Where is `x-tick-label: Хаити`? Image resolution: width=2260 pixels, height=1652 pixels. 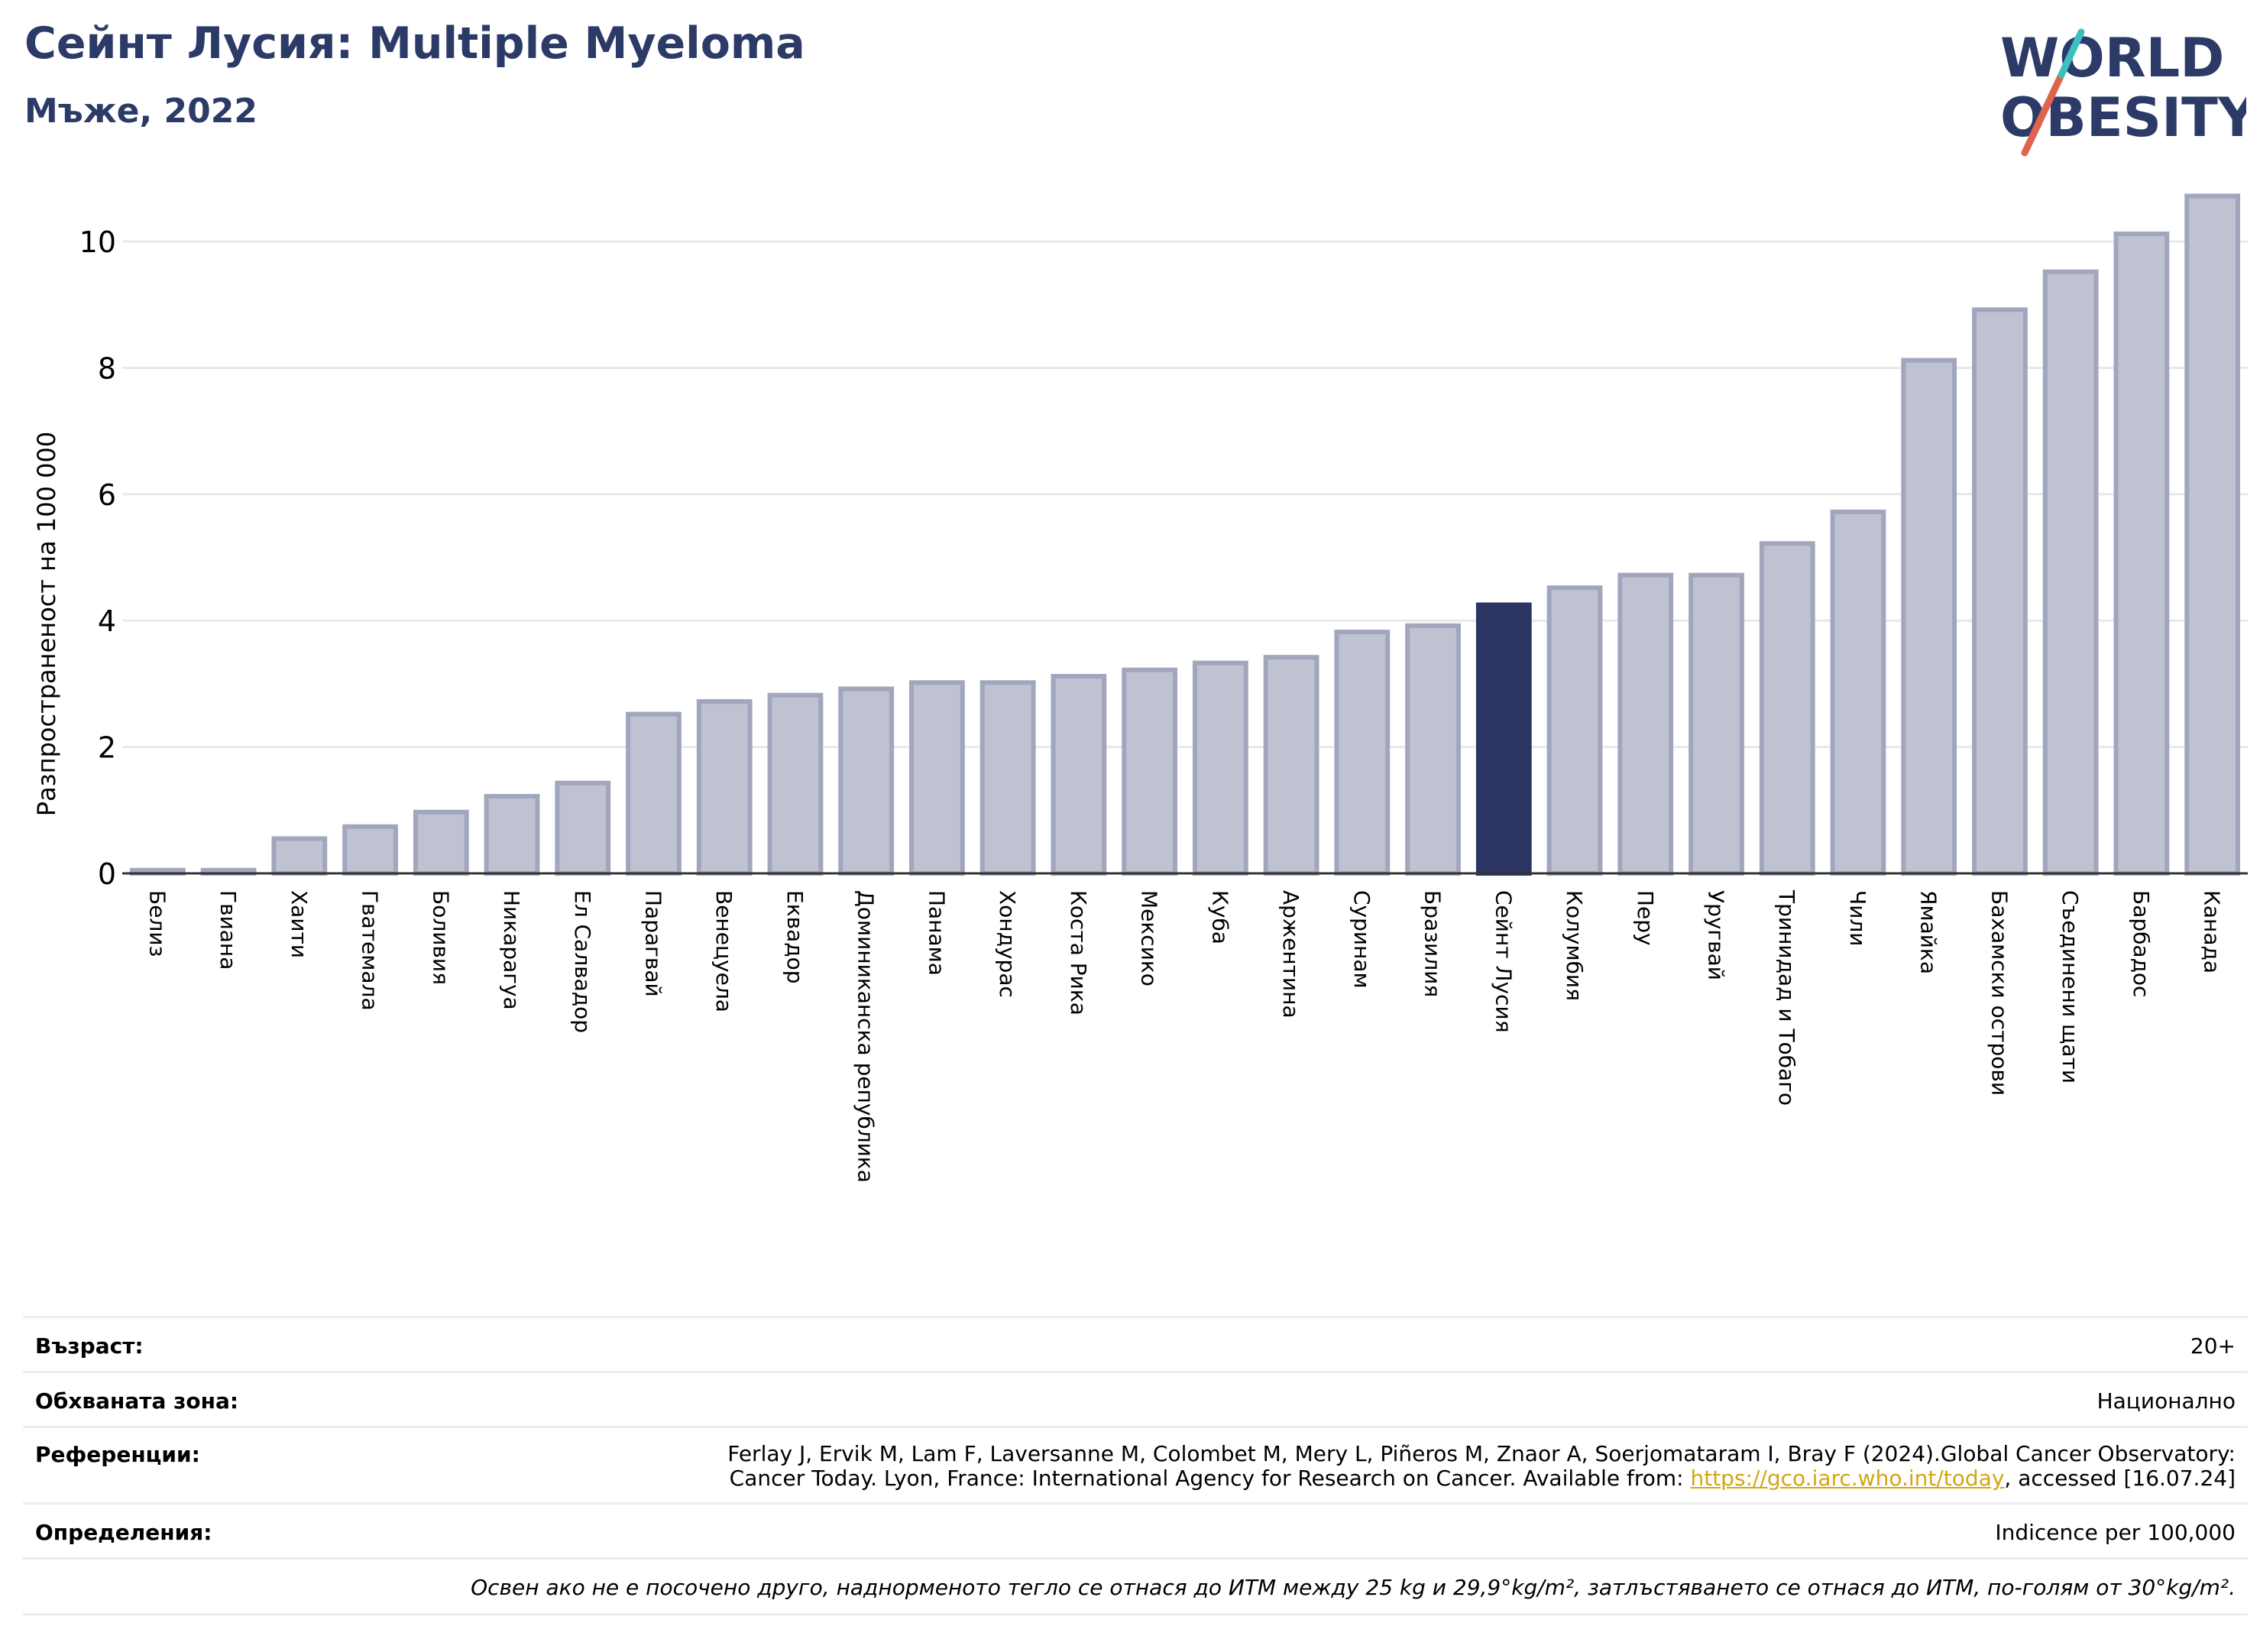 x-tick-label: Хаити is located at coordinates (299, 924).